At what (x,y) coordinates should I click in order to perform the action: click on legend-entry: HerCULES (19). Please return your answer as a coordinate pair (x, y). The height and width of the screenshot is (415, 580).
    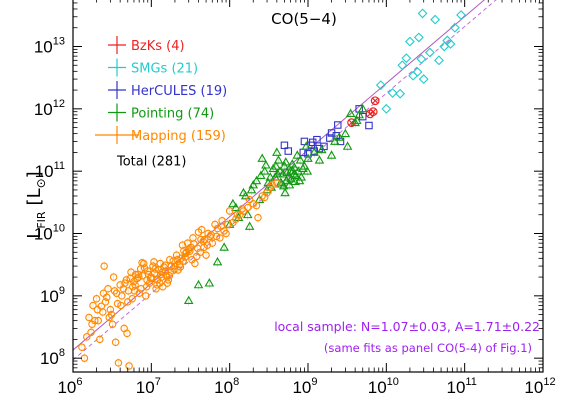
    Looking at the image, I should click on (167, 90).